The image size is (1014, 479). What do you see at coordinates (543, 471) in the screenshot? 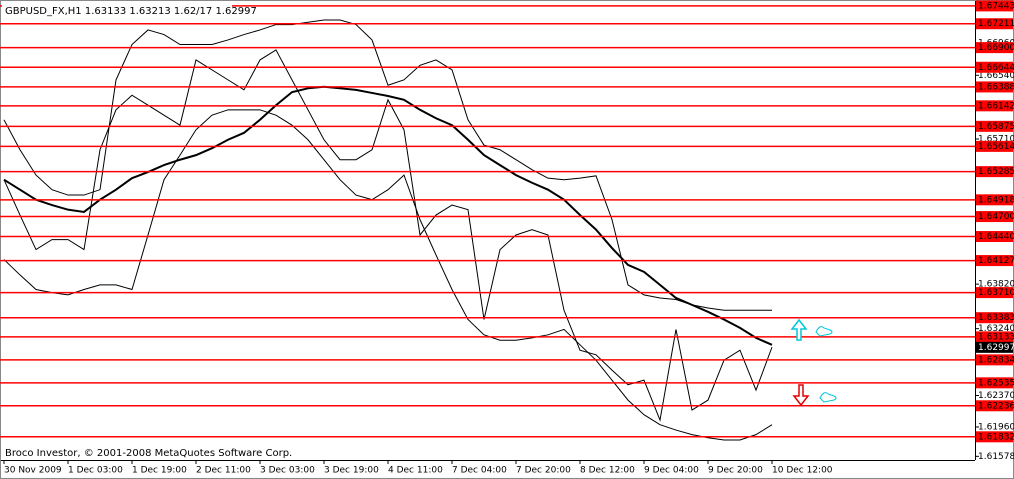
I see `x-tick-label: 7 Dec 20:00` at bounding box center [543, 471].